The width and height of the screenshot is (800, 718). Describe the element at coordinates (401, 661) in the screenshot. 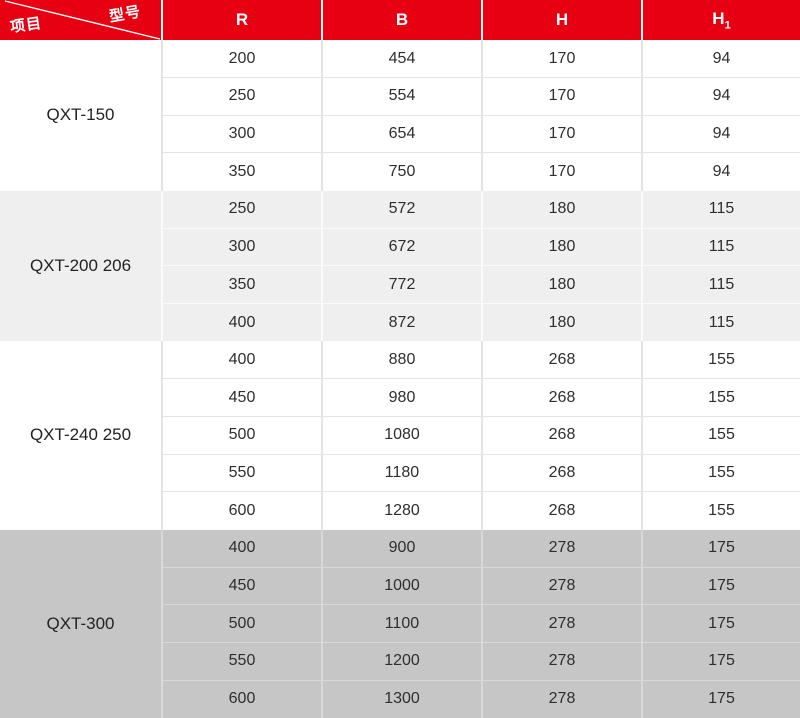

I see `table-cell: 1200` at that location.